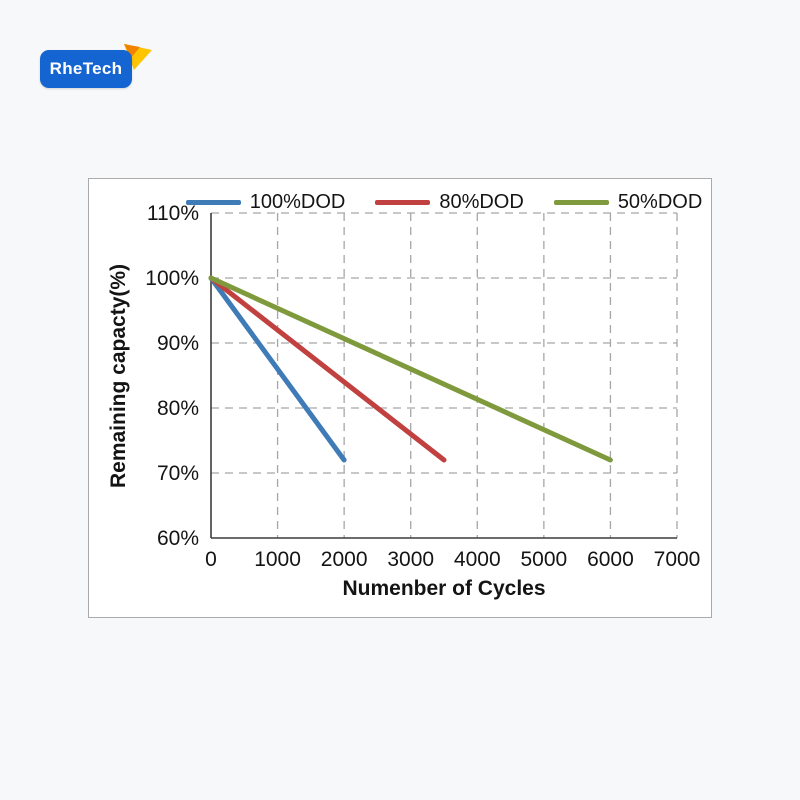 This screenshot has height=800, width=800. What do you see at coordinates (581, 202) in the screenshot?
I see `legend-swatch-50dod` at bounding box center [581, 202].